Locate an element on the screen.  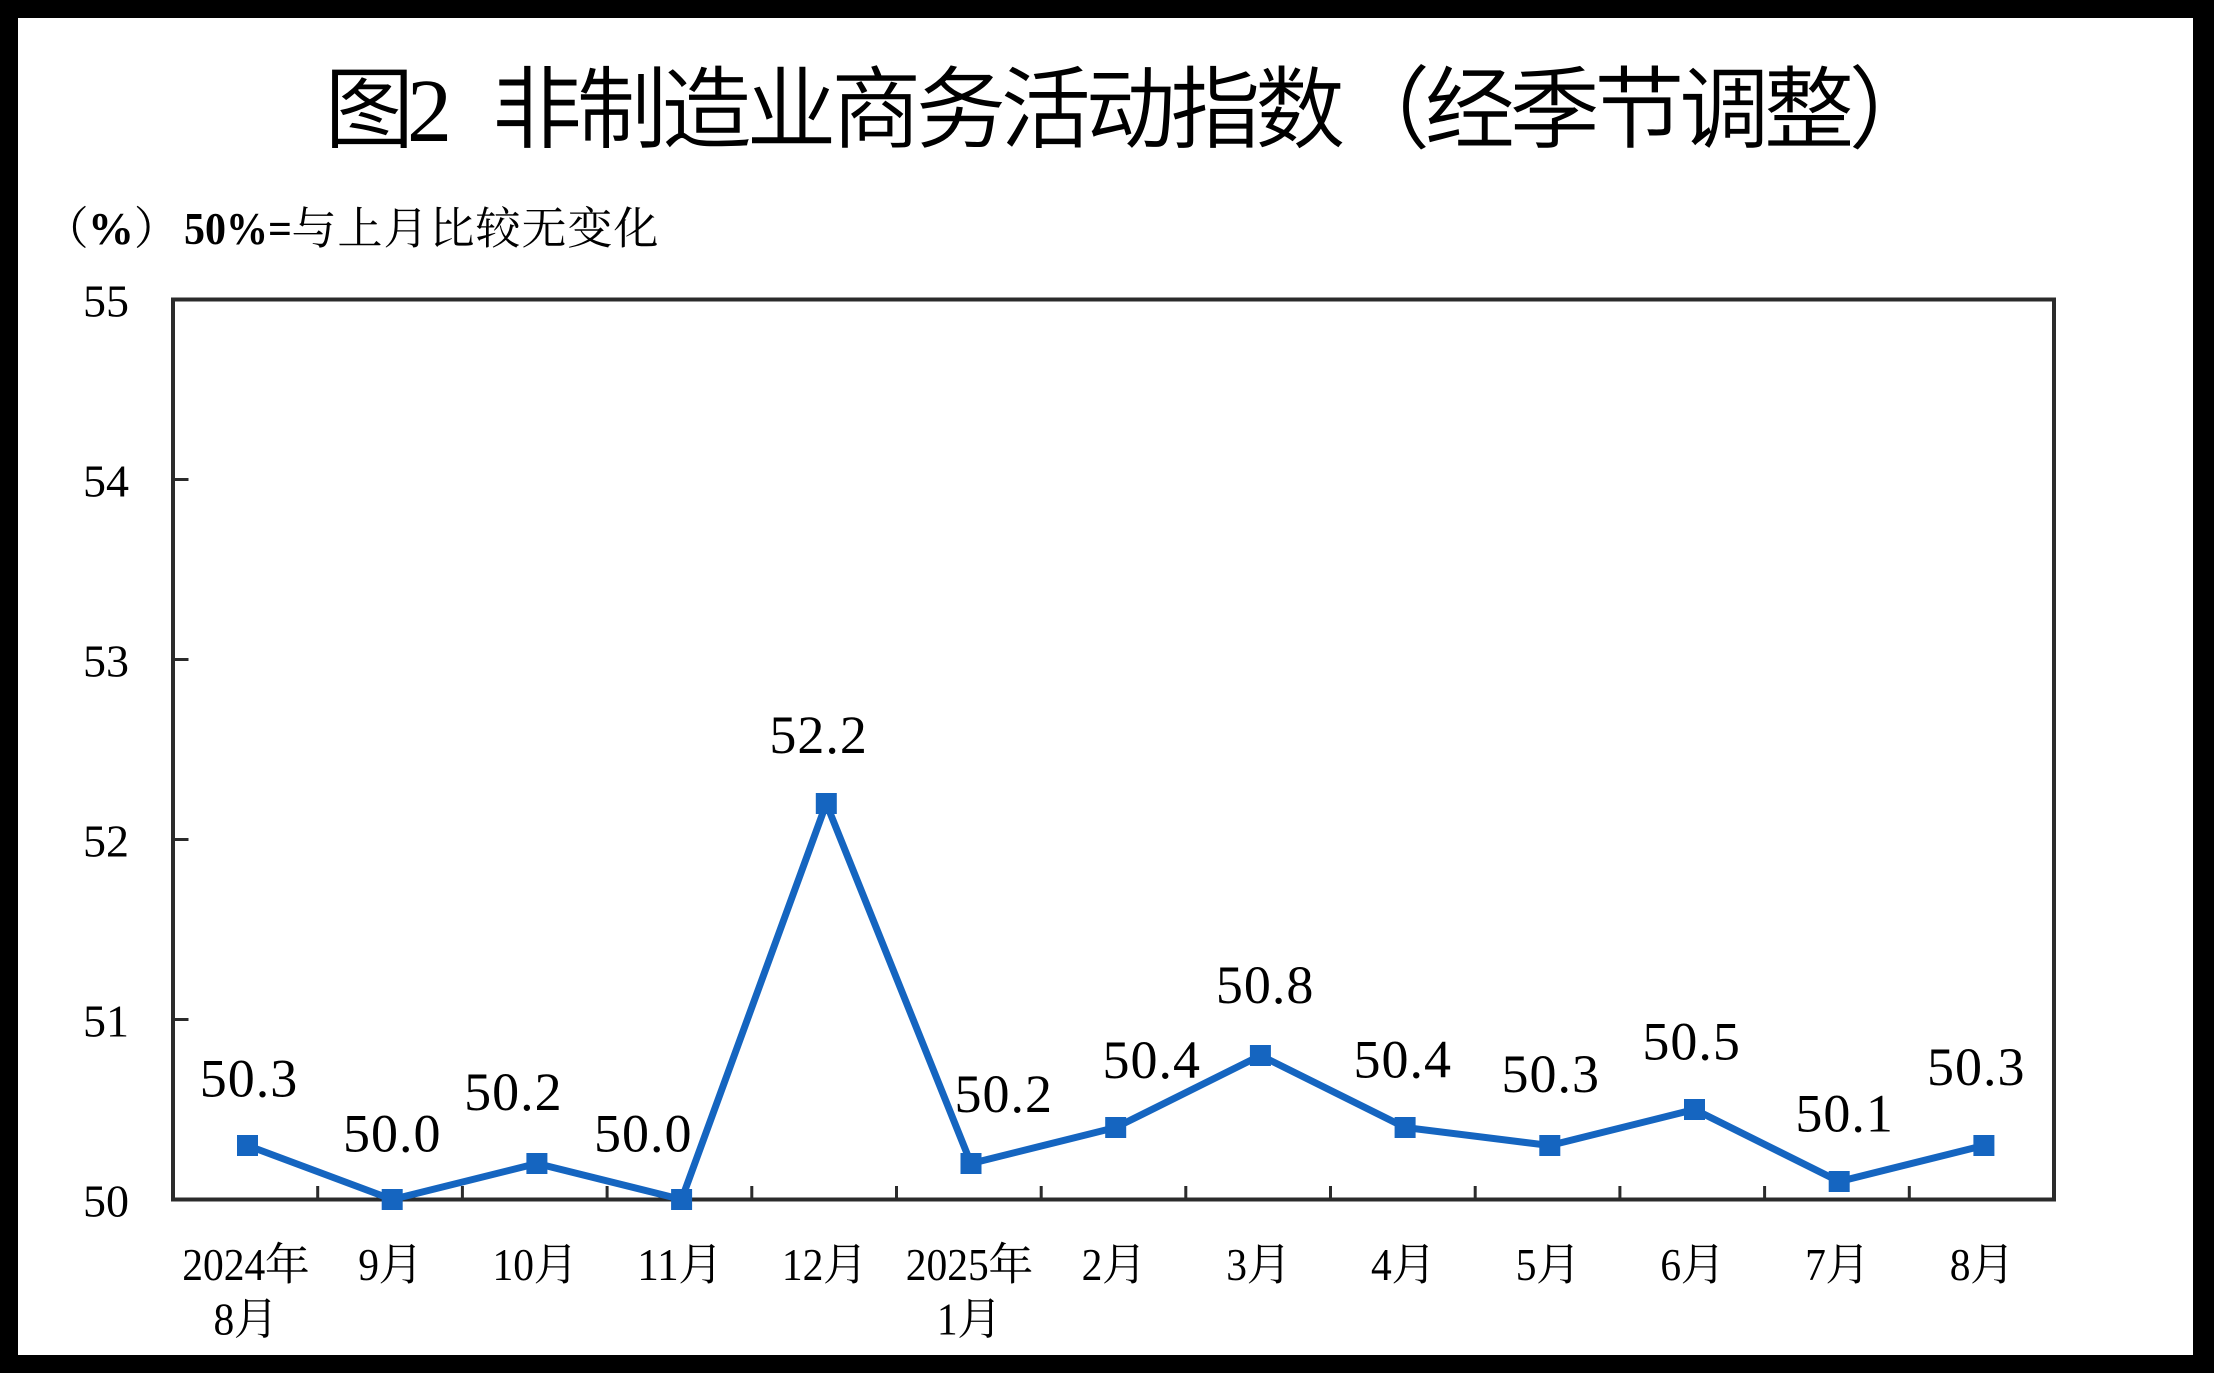
svg-text: 55 is located at coordinates (106, 301).